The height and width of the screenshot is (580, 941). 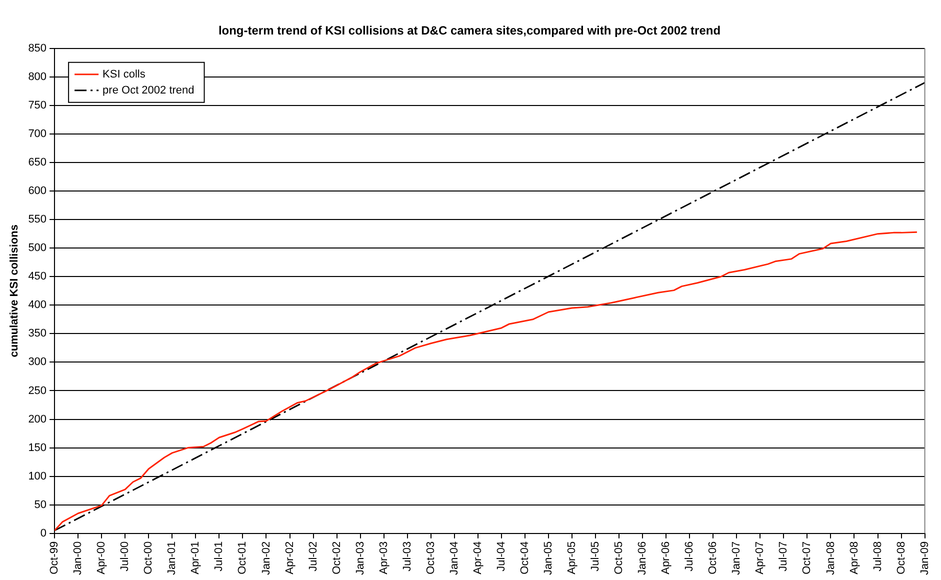 I want to click on x-tick-label: Oct-04, so click(x=524, y=557).